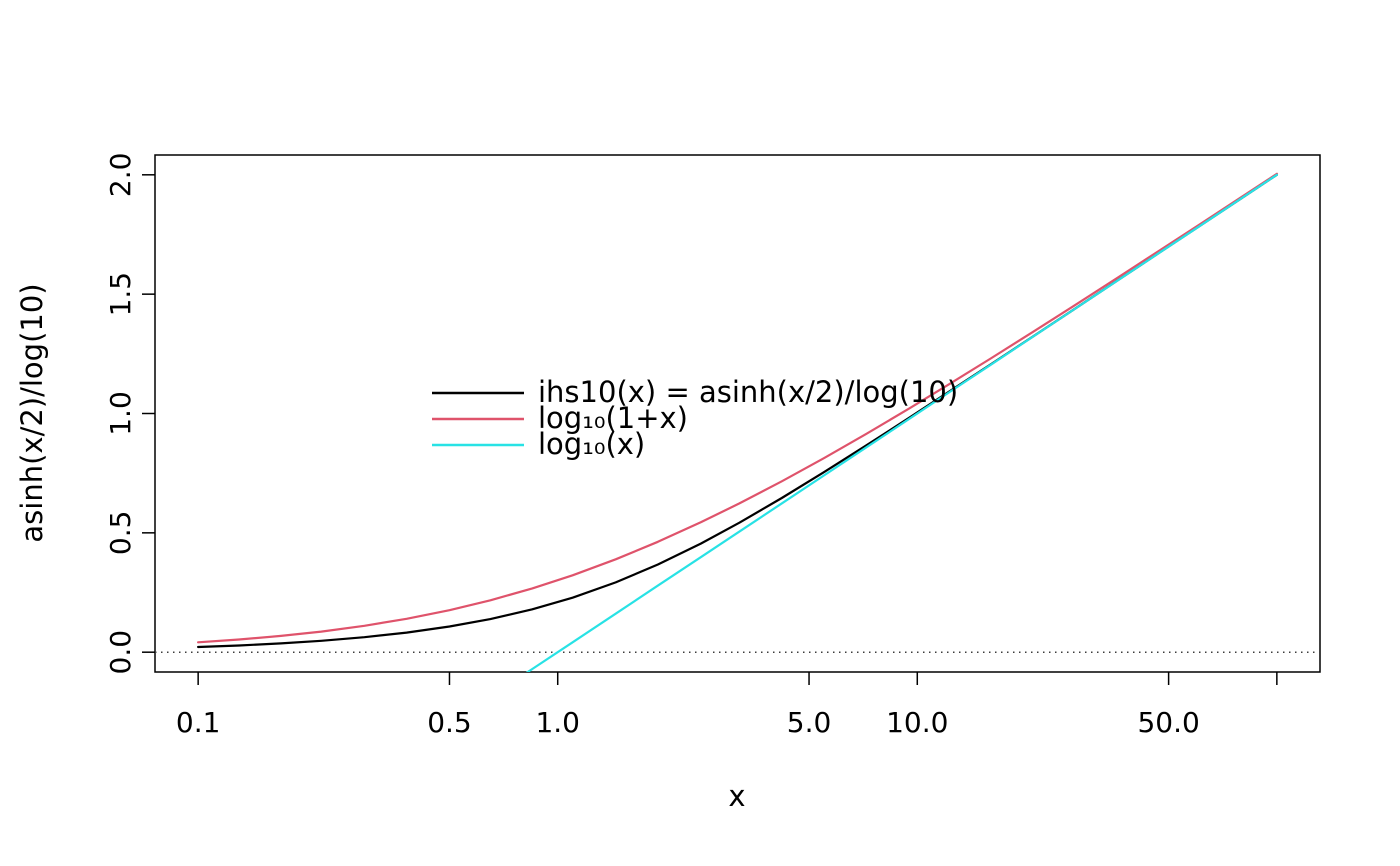 Image resolution: width=1400 pixels, height=866 pixels. I want to click on x-tick-label: 5.0, so click(809, 722).